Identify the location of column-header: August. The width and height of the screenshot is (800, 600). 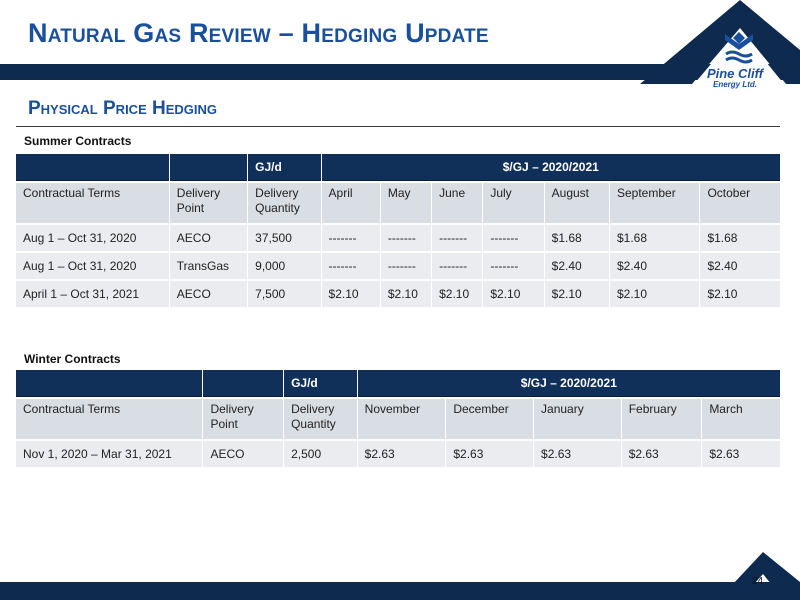
(576, 203).